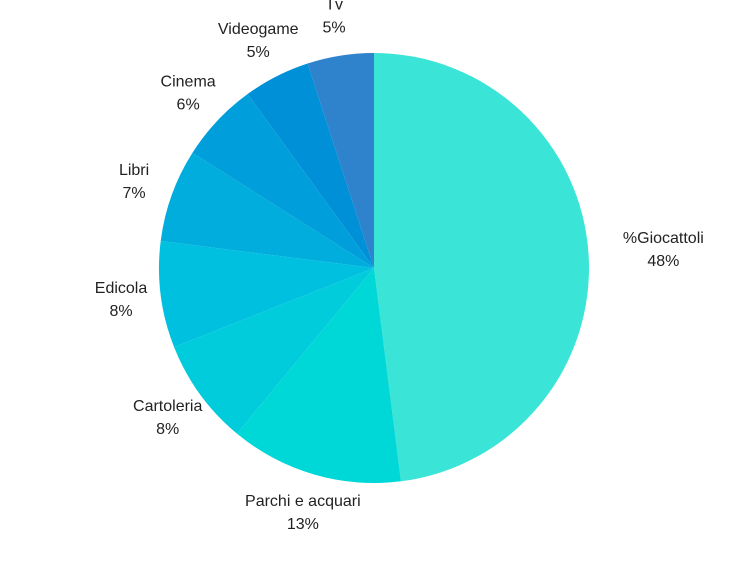  Describe the element at coordinates (258, 29) in the screenshot. I see `slice-label: Videogame` at that location.